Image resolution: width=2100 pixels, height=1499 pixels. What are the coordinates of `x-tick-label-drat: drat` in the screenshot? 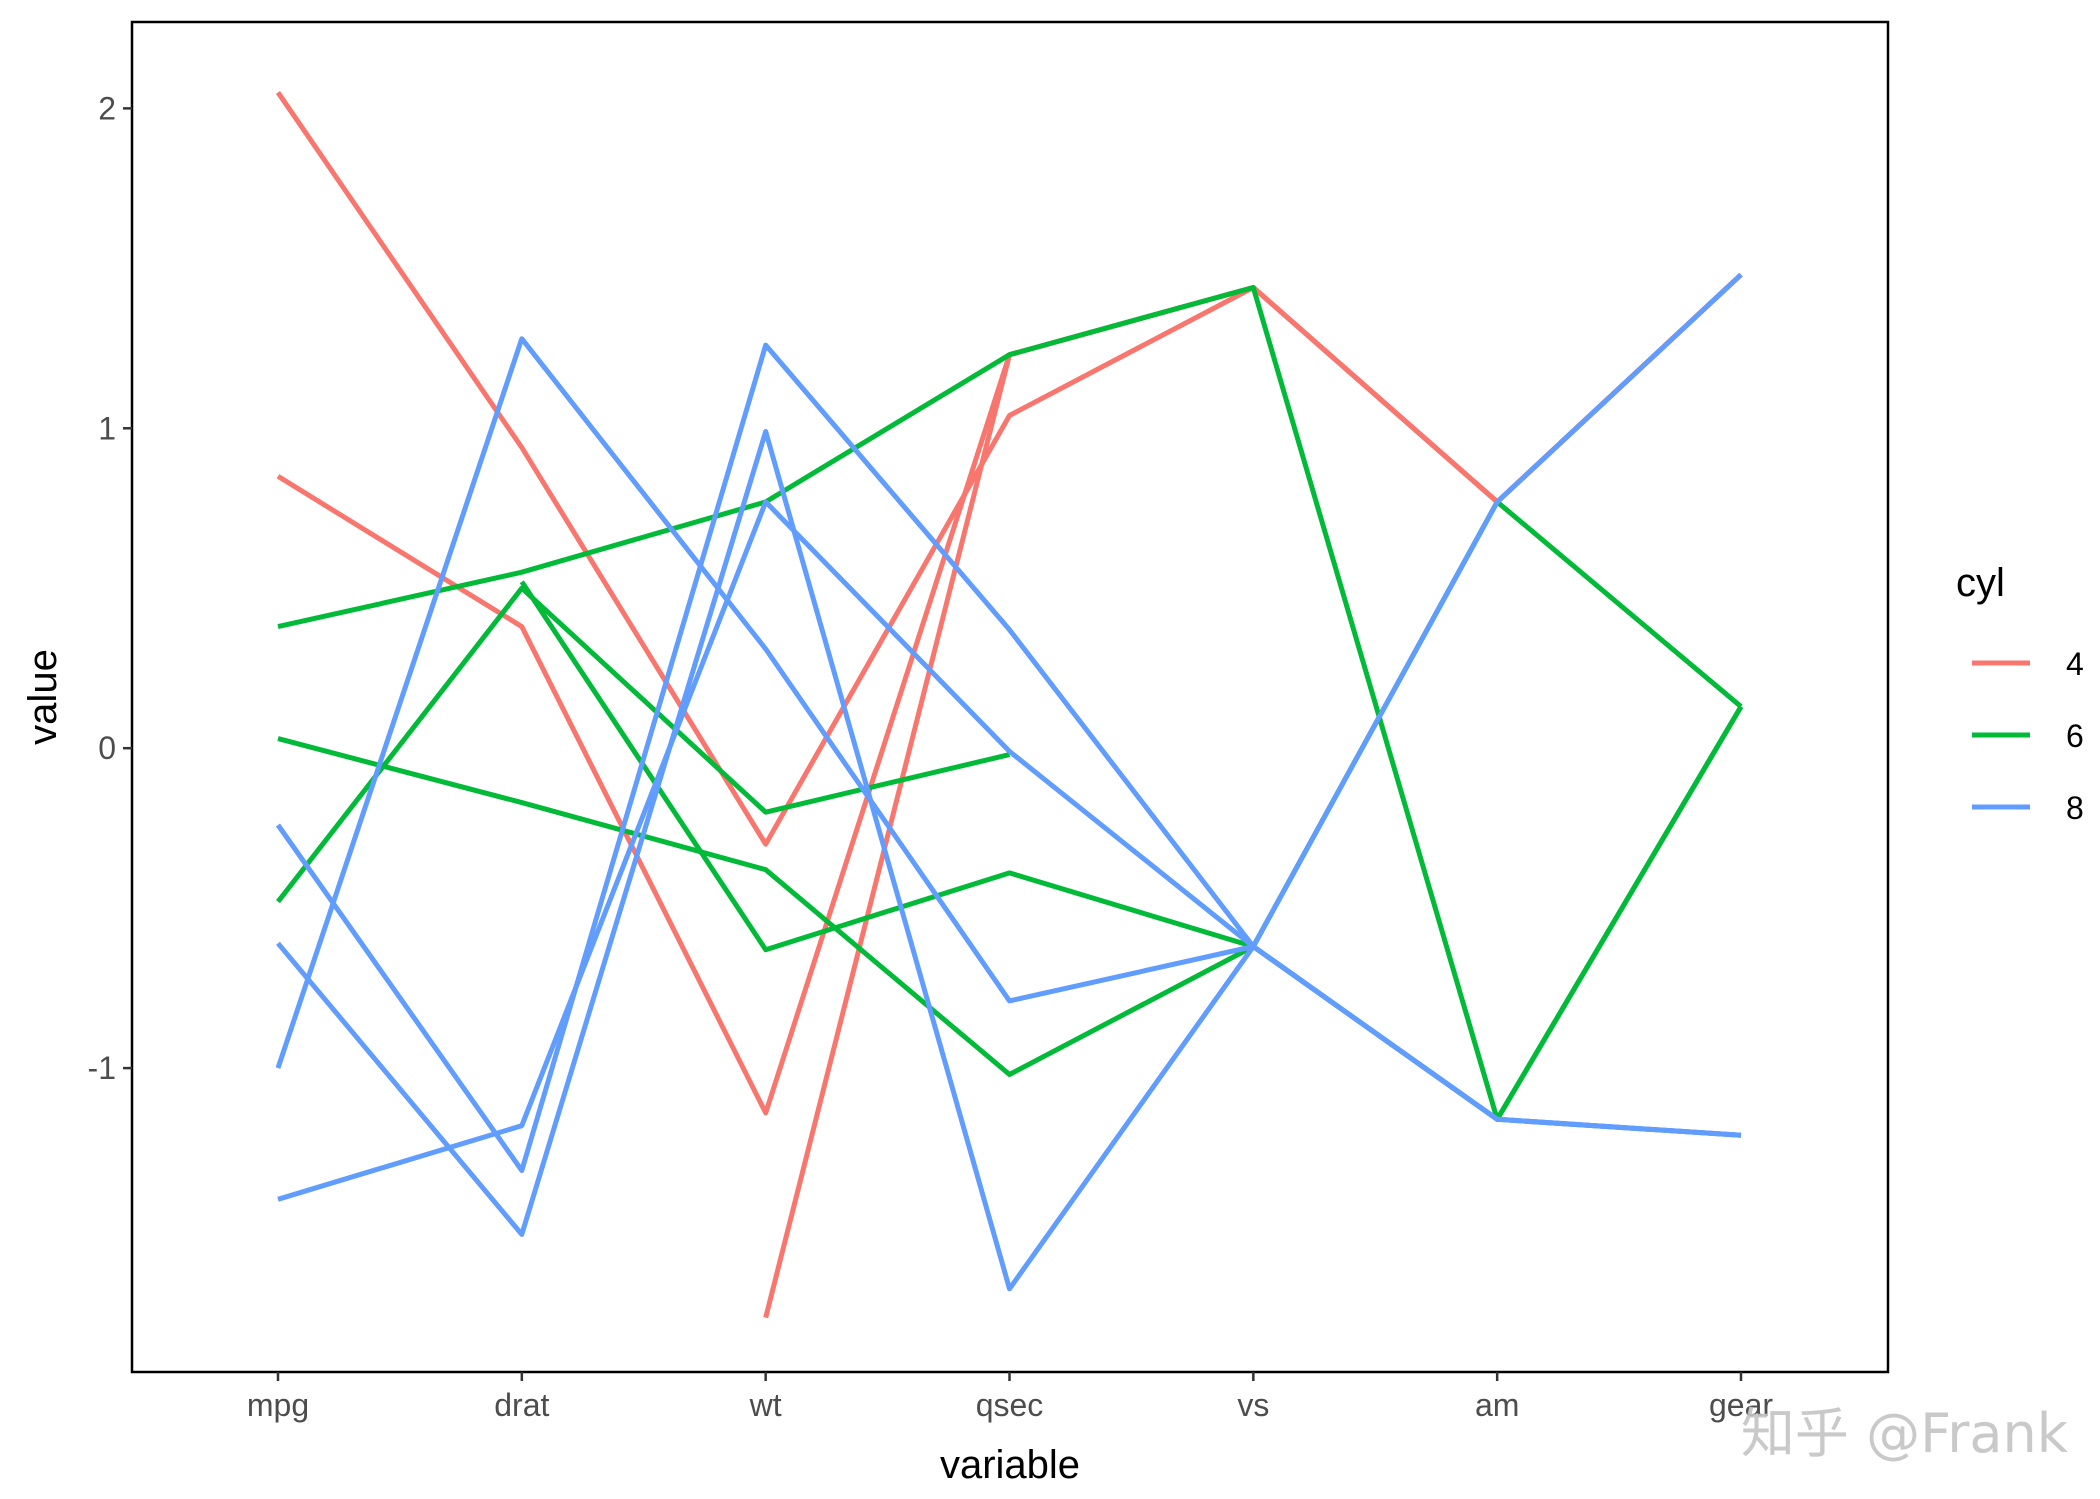 It's located at (521, 1405).